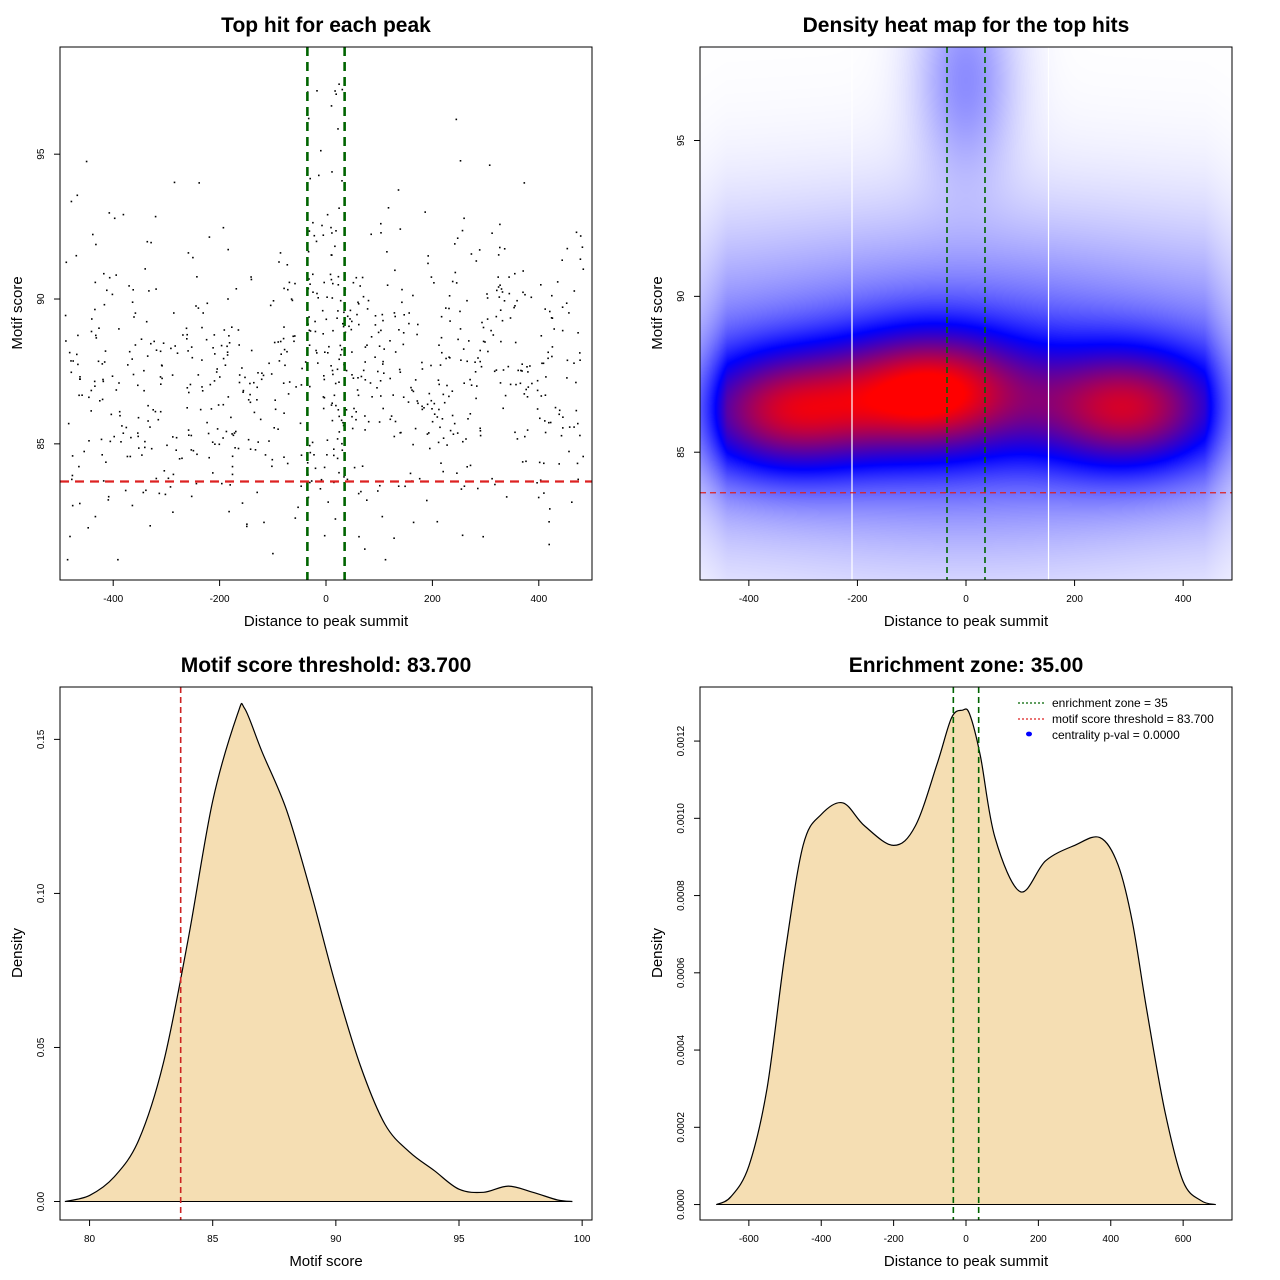  Describe the element at coordinates (821, 1239) in the screenshot. I see `x-tick-label: -400` at that location.